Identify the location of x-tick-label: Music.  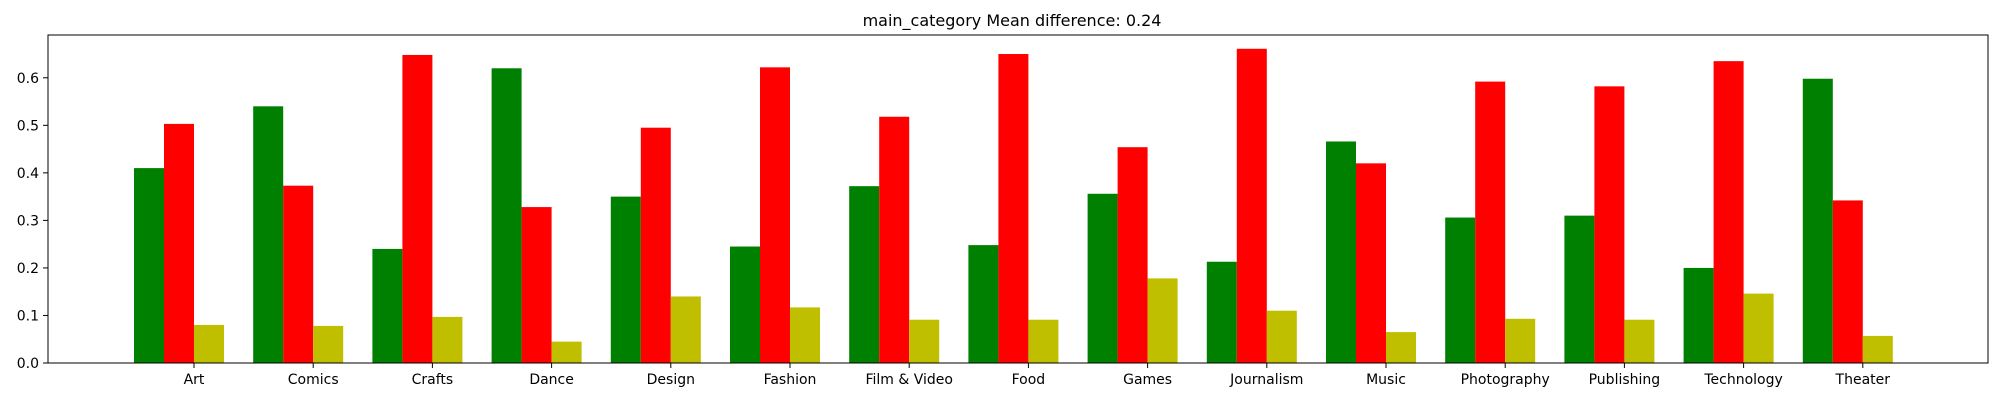
(1386, 380).